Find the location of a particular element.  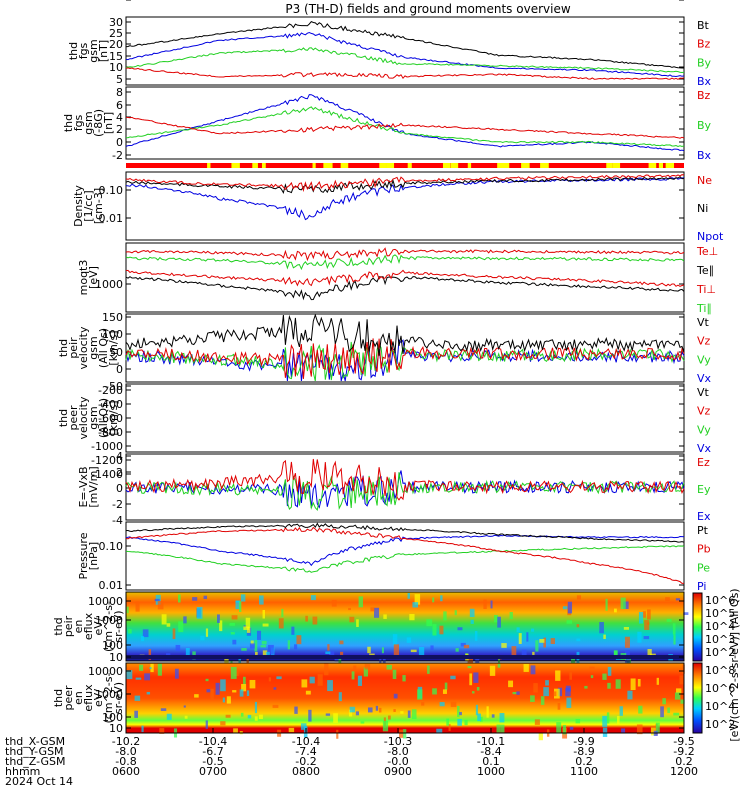

x-tick-label: -0.0 is located at coordinates (397, 761).